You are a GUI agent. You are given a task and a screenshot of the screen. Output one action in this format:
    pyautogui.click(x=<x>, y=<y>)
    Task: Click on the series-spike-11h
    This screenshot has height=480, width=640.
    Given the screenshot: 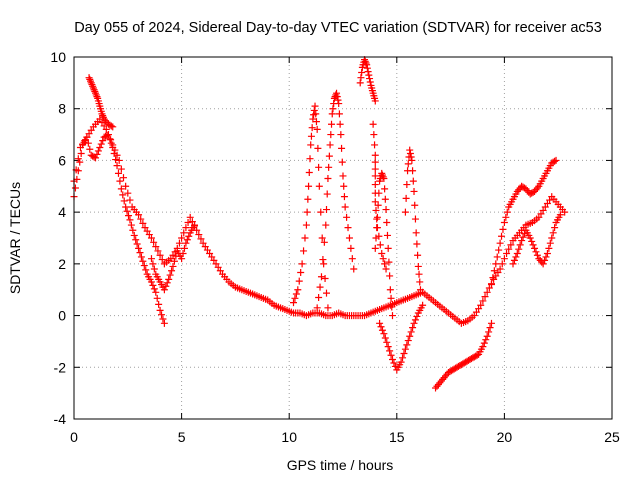 What is the action you would take?
    pyautogui.click(x=311, y=207)
    